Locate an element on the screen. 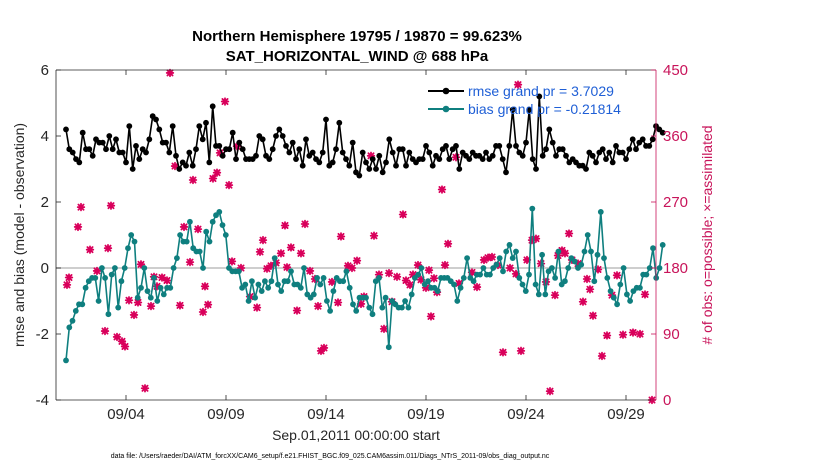 The width and height of the screenshot is (830, 470). y2-tick-label: 180 is located at coordinates (675, 268).